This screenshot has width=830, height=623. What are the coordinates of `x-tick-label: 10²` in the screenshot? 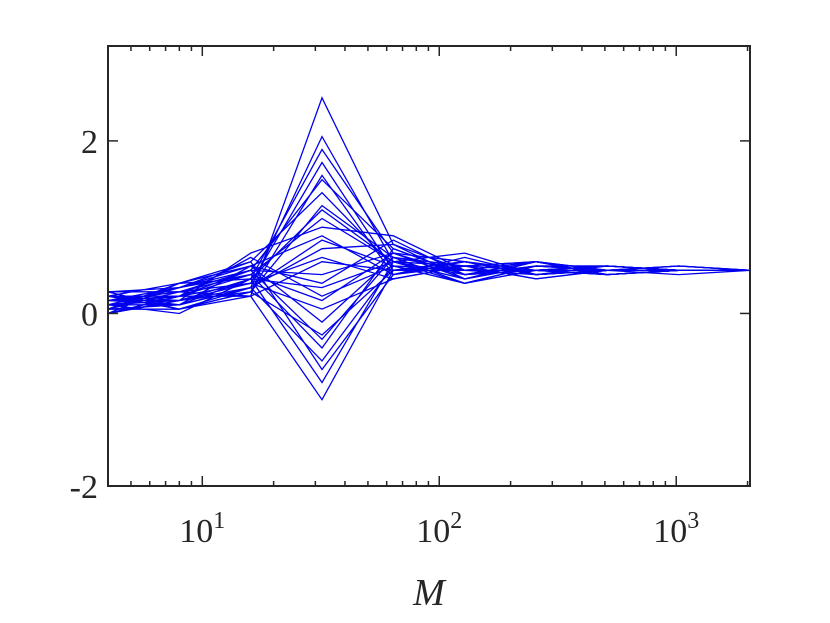 It's located at (439, 529).